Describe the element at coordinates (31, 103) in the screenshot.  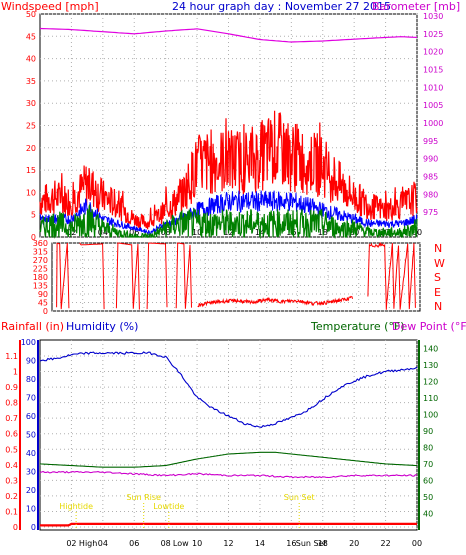
I see `y-tick-label: 30` at that location.